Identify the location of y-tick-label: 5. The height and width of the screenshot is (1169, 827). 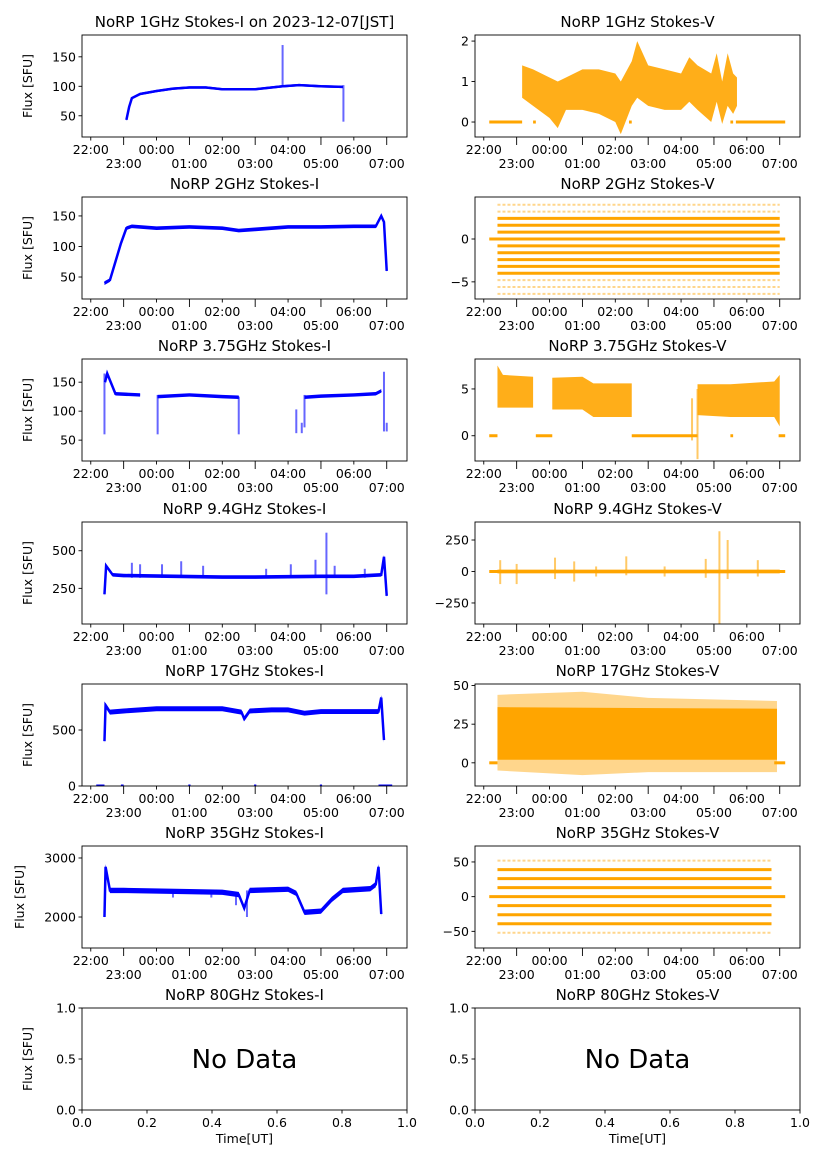
(465, 388).